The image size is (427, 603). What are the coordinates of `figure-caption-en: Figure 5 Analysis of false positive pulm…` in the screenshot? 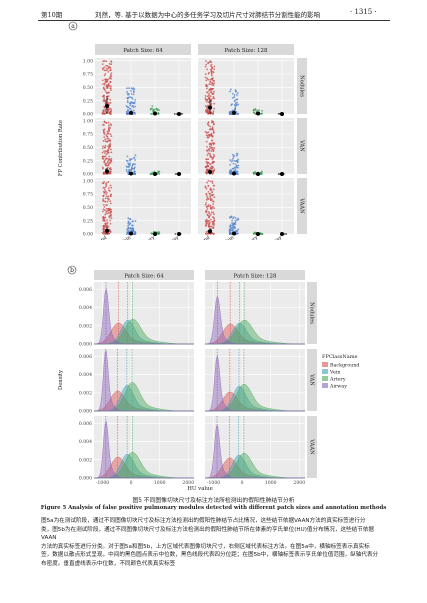 It's located at (213, 508).